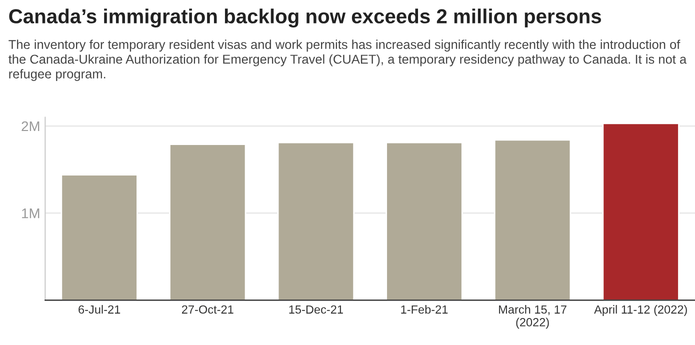 This screenshot has height=345, width=695. What do you see at coordinates (31, 213) in the screenshot?
I see `y-tick-label: 1M` at bounding box center [31, 213].